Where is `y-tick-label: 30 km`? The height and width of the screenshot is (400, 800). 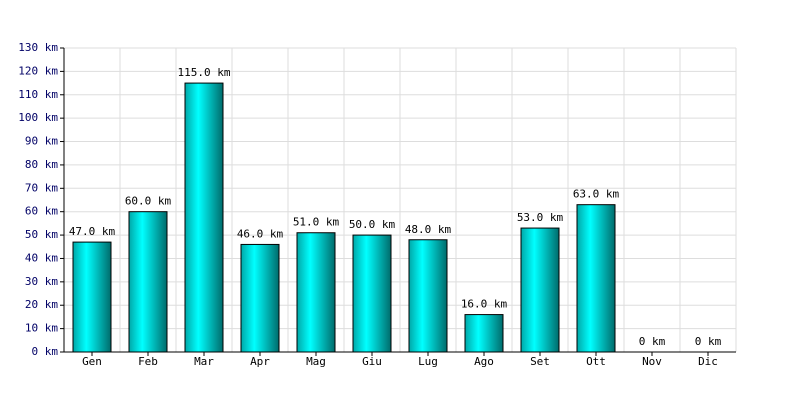
y-tick-label: 30 km is located at coordinates (41, 281).